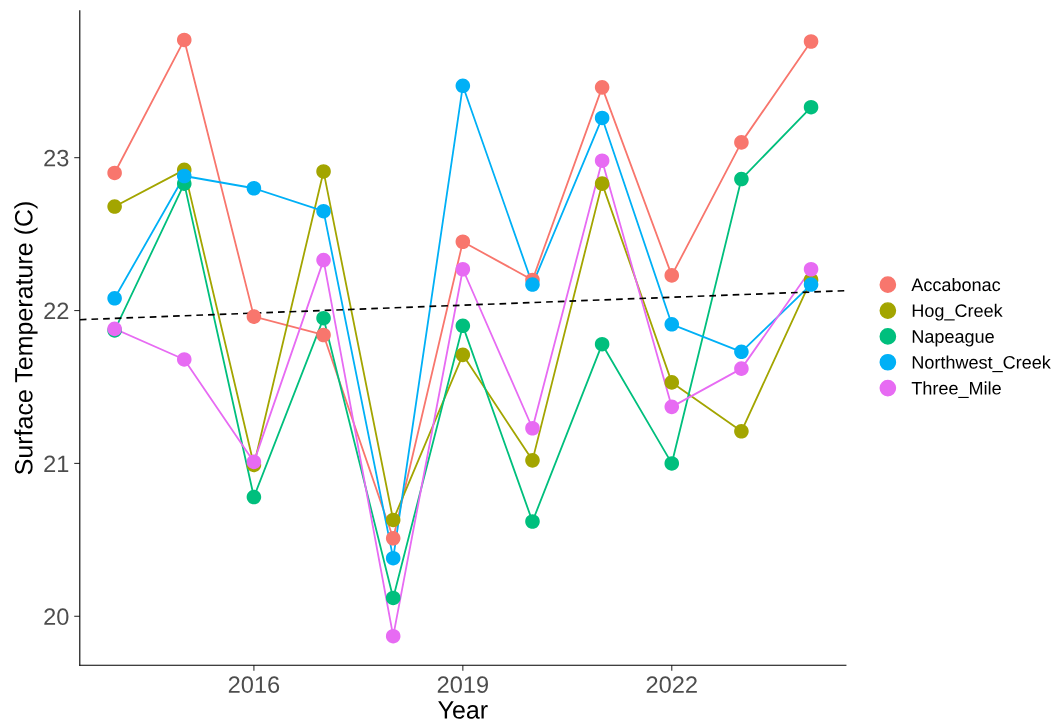 The image size is (1064, 727). Describe the element at coordinates (26, 338) in the screenshot. I see `y-axis-title: Surface Temperature (C)` at that location.